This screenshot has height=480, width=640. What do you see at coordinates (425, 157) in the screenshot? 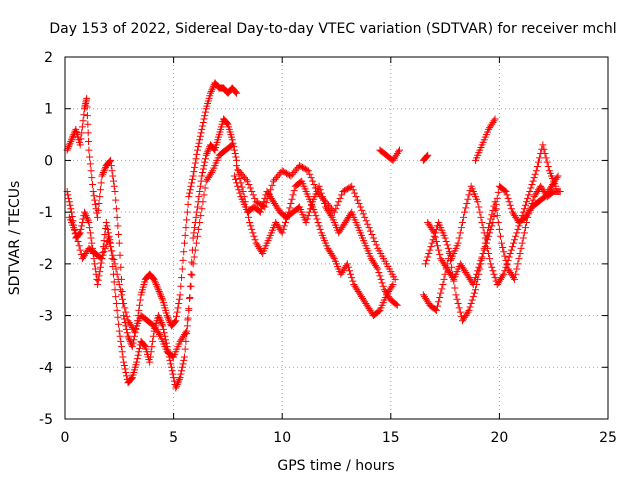
I see `series-track-k` at bounding box center [425, 157].